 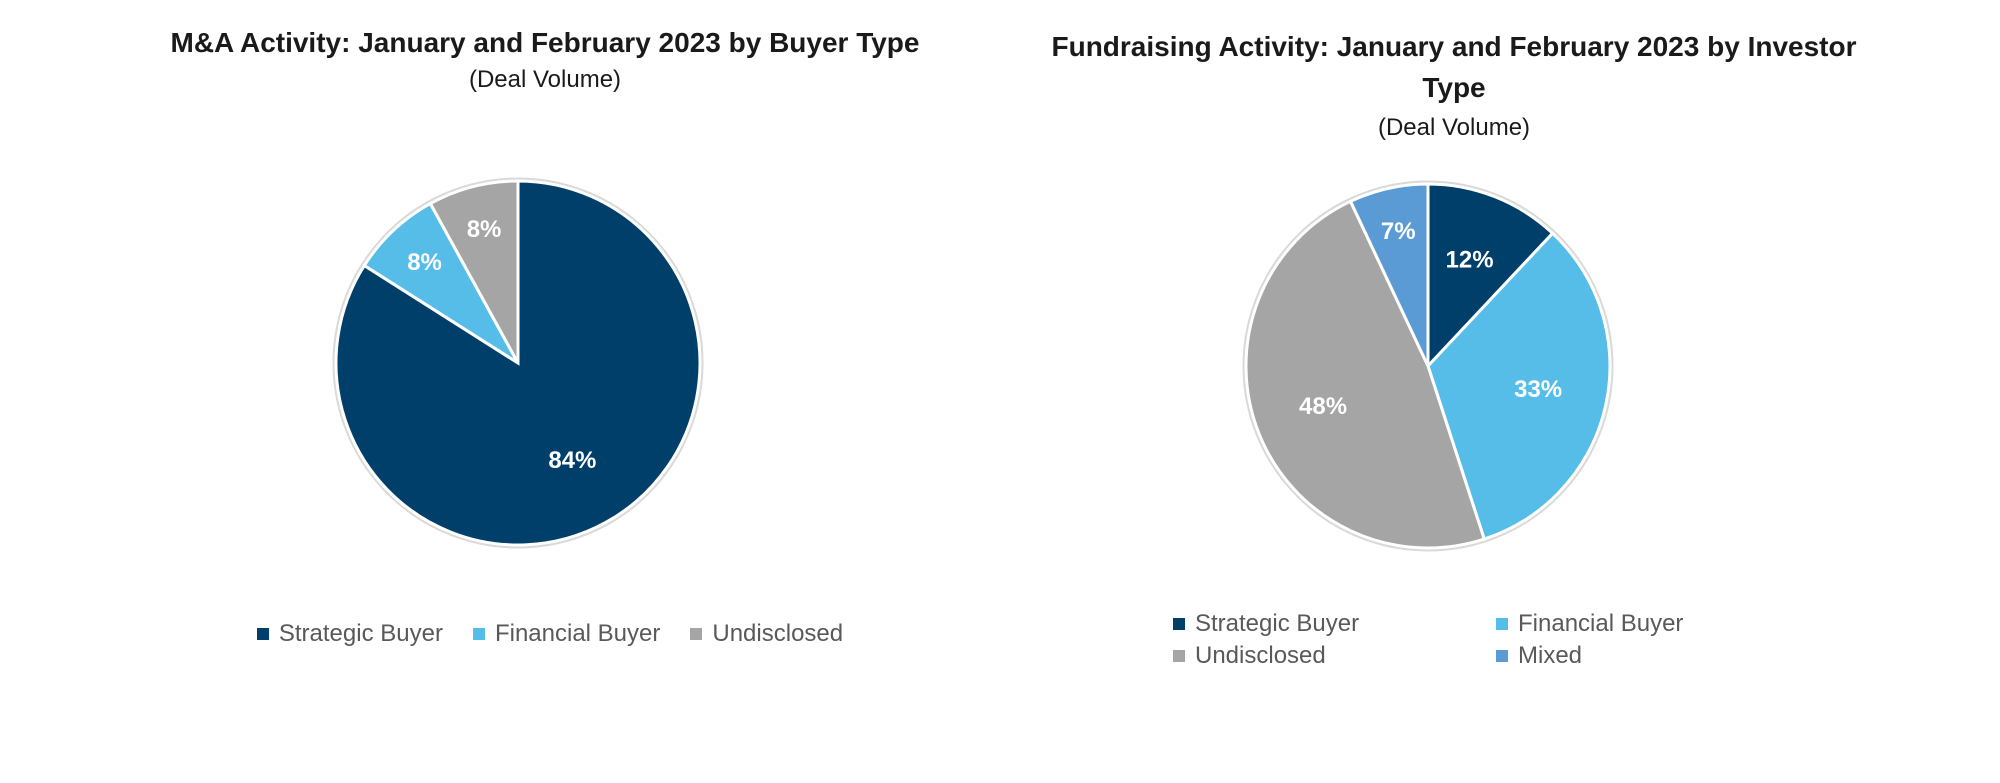 I want to click on pie: 12% 33% 48% 7%, so click(x=1428, y=366).